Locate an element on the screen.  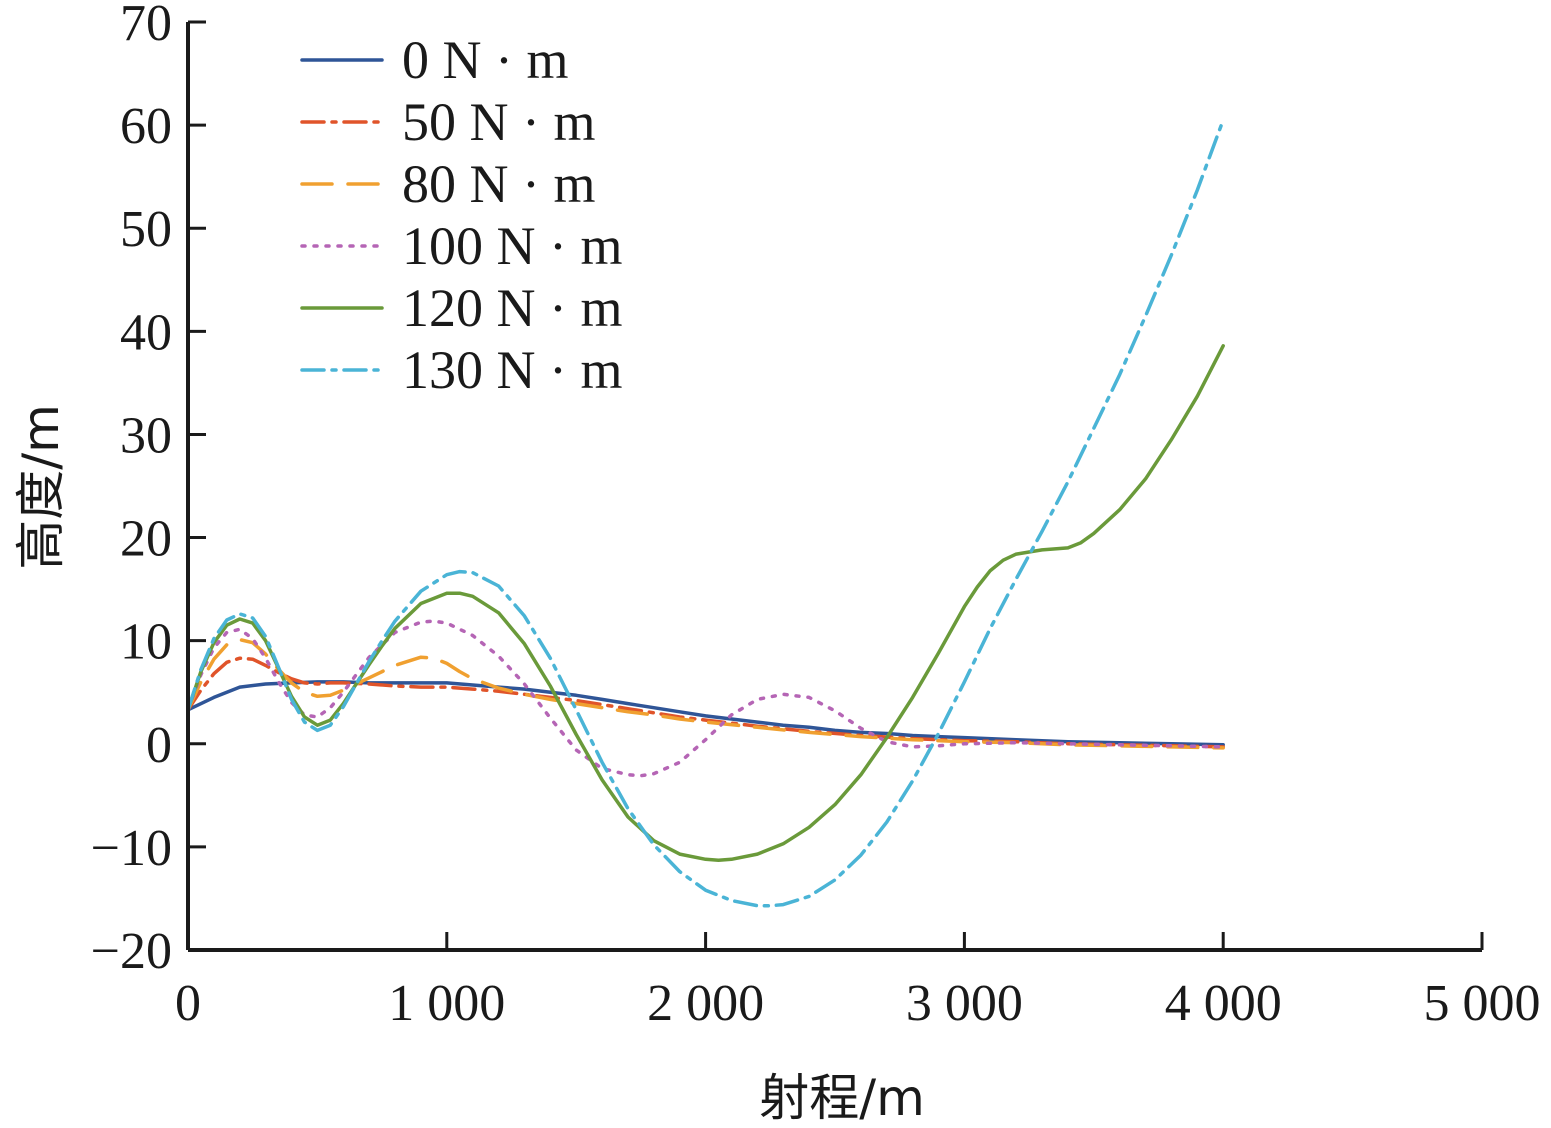
x-axis-title: 射程/m is located at coordinates (842, 1098).